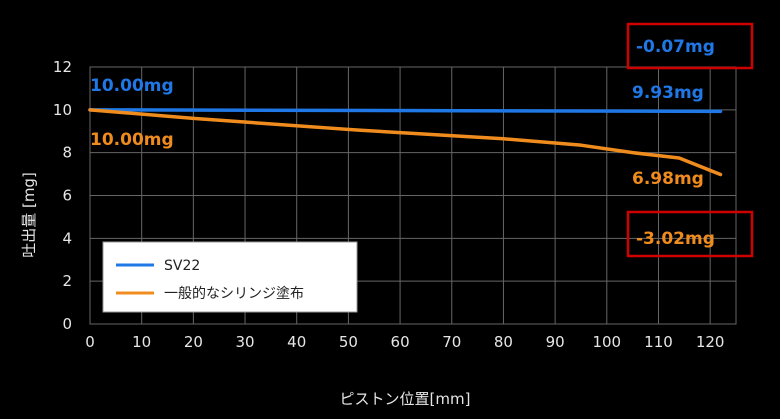  What do you see at coordinates (675, 47) in the screenshot?
I see `sv22-diff-label: -0.07mg` at bounding box center [675, 47].